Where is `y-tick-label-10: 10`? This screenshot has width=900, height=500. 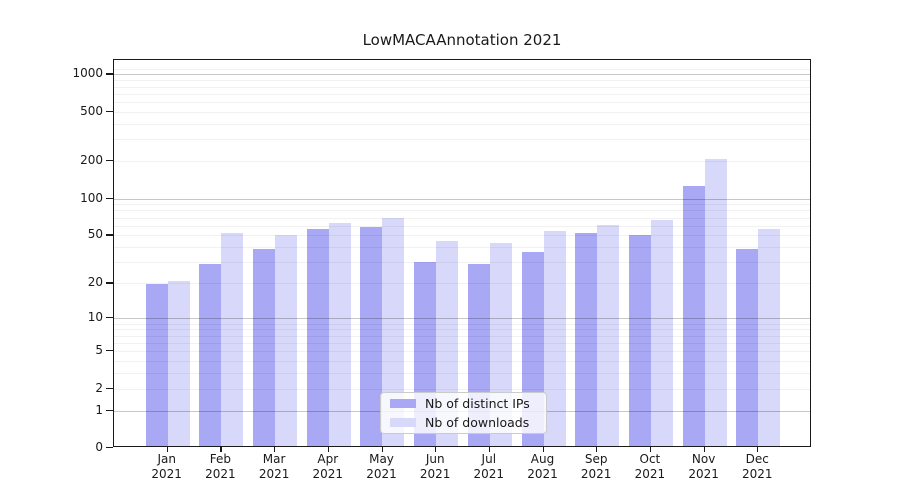
y-tick-label-10: 10 is located at coordinates (95, 317).